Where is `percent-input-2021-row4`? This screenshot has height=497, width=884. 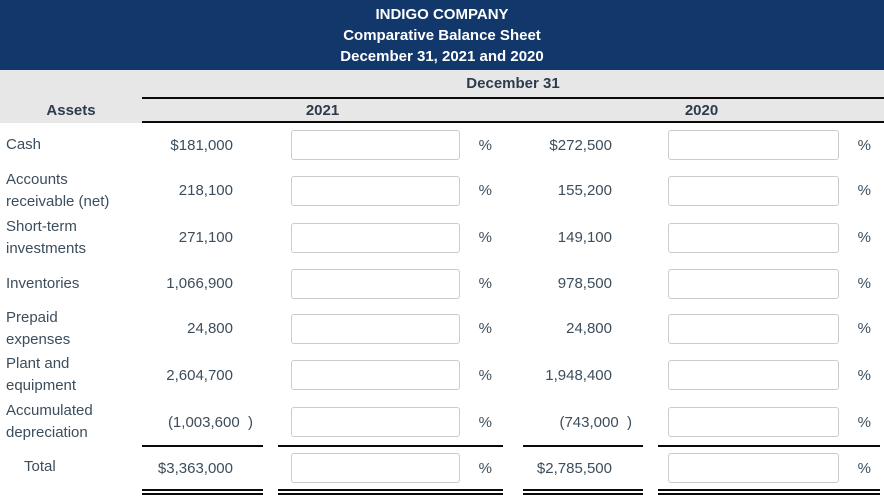
percent-input-2021-row4 is located at coordinates (375, 328).